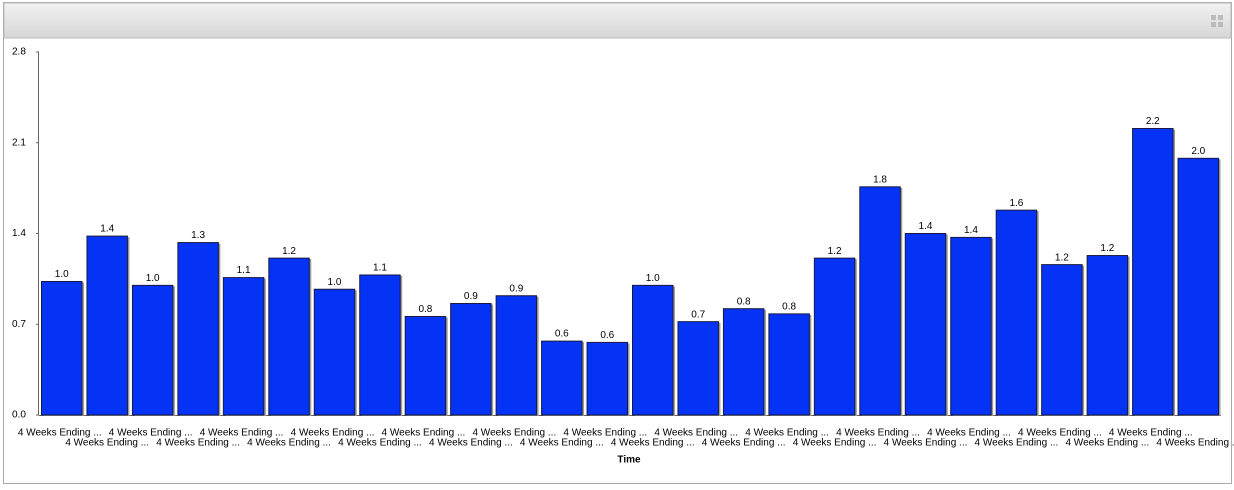 This screenshot has width=1234, height=490. What do you see at coordinates (19, 52) in the screenshot?
I see `y-tick-label: 2.8` at bounding box center [19, 52].